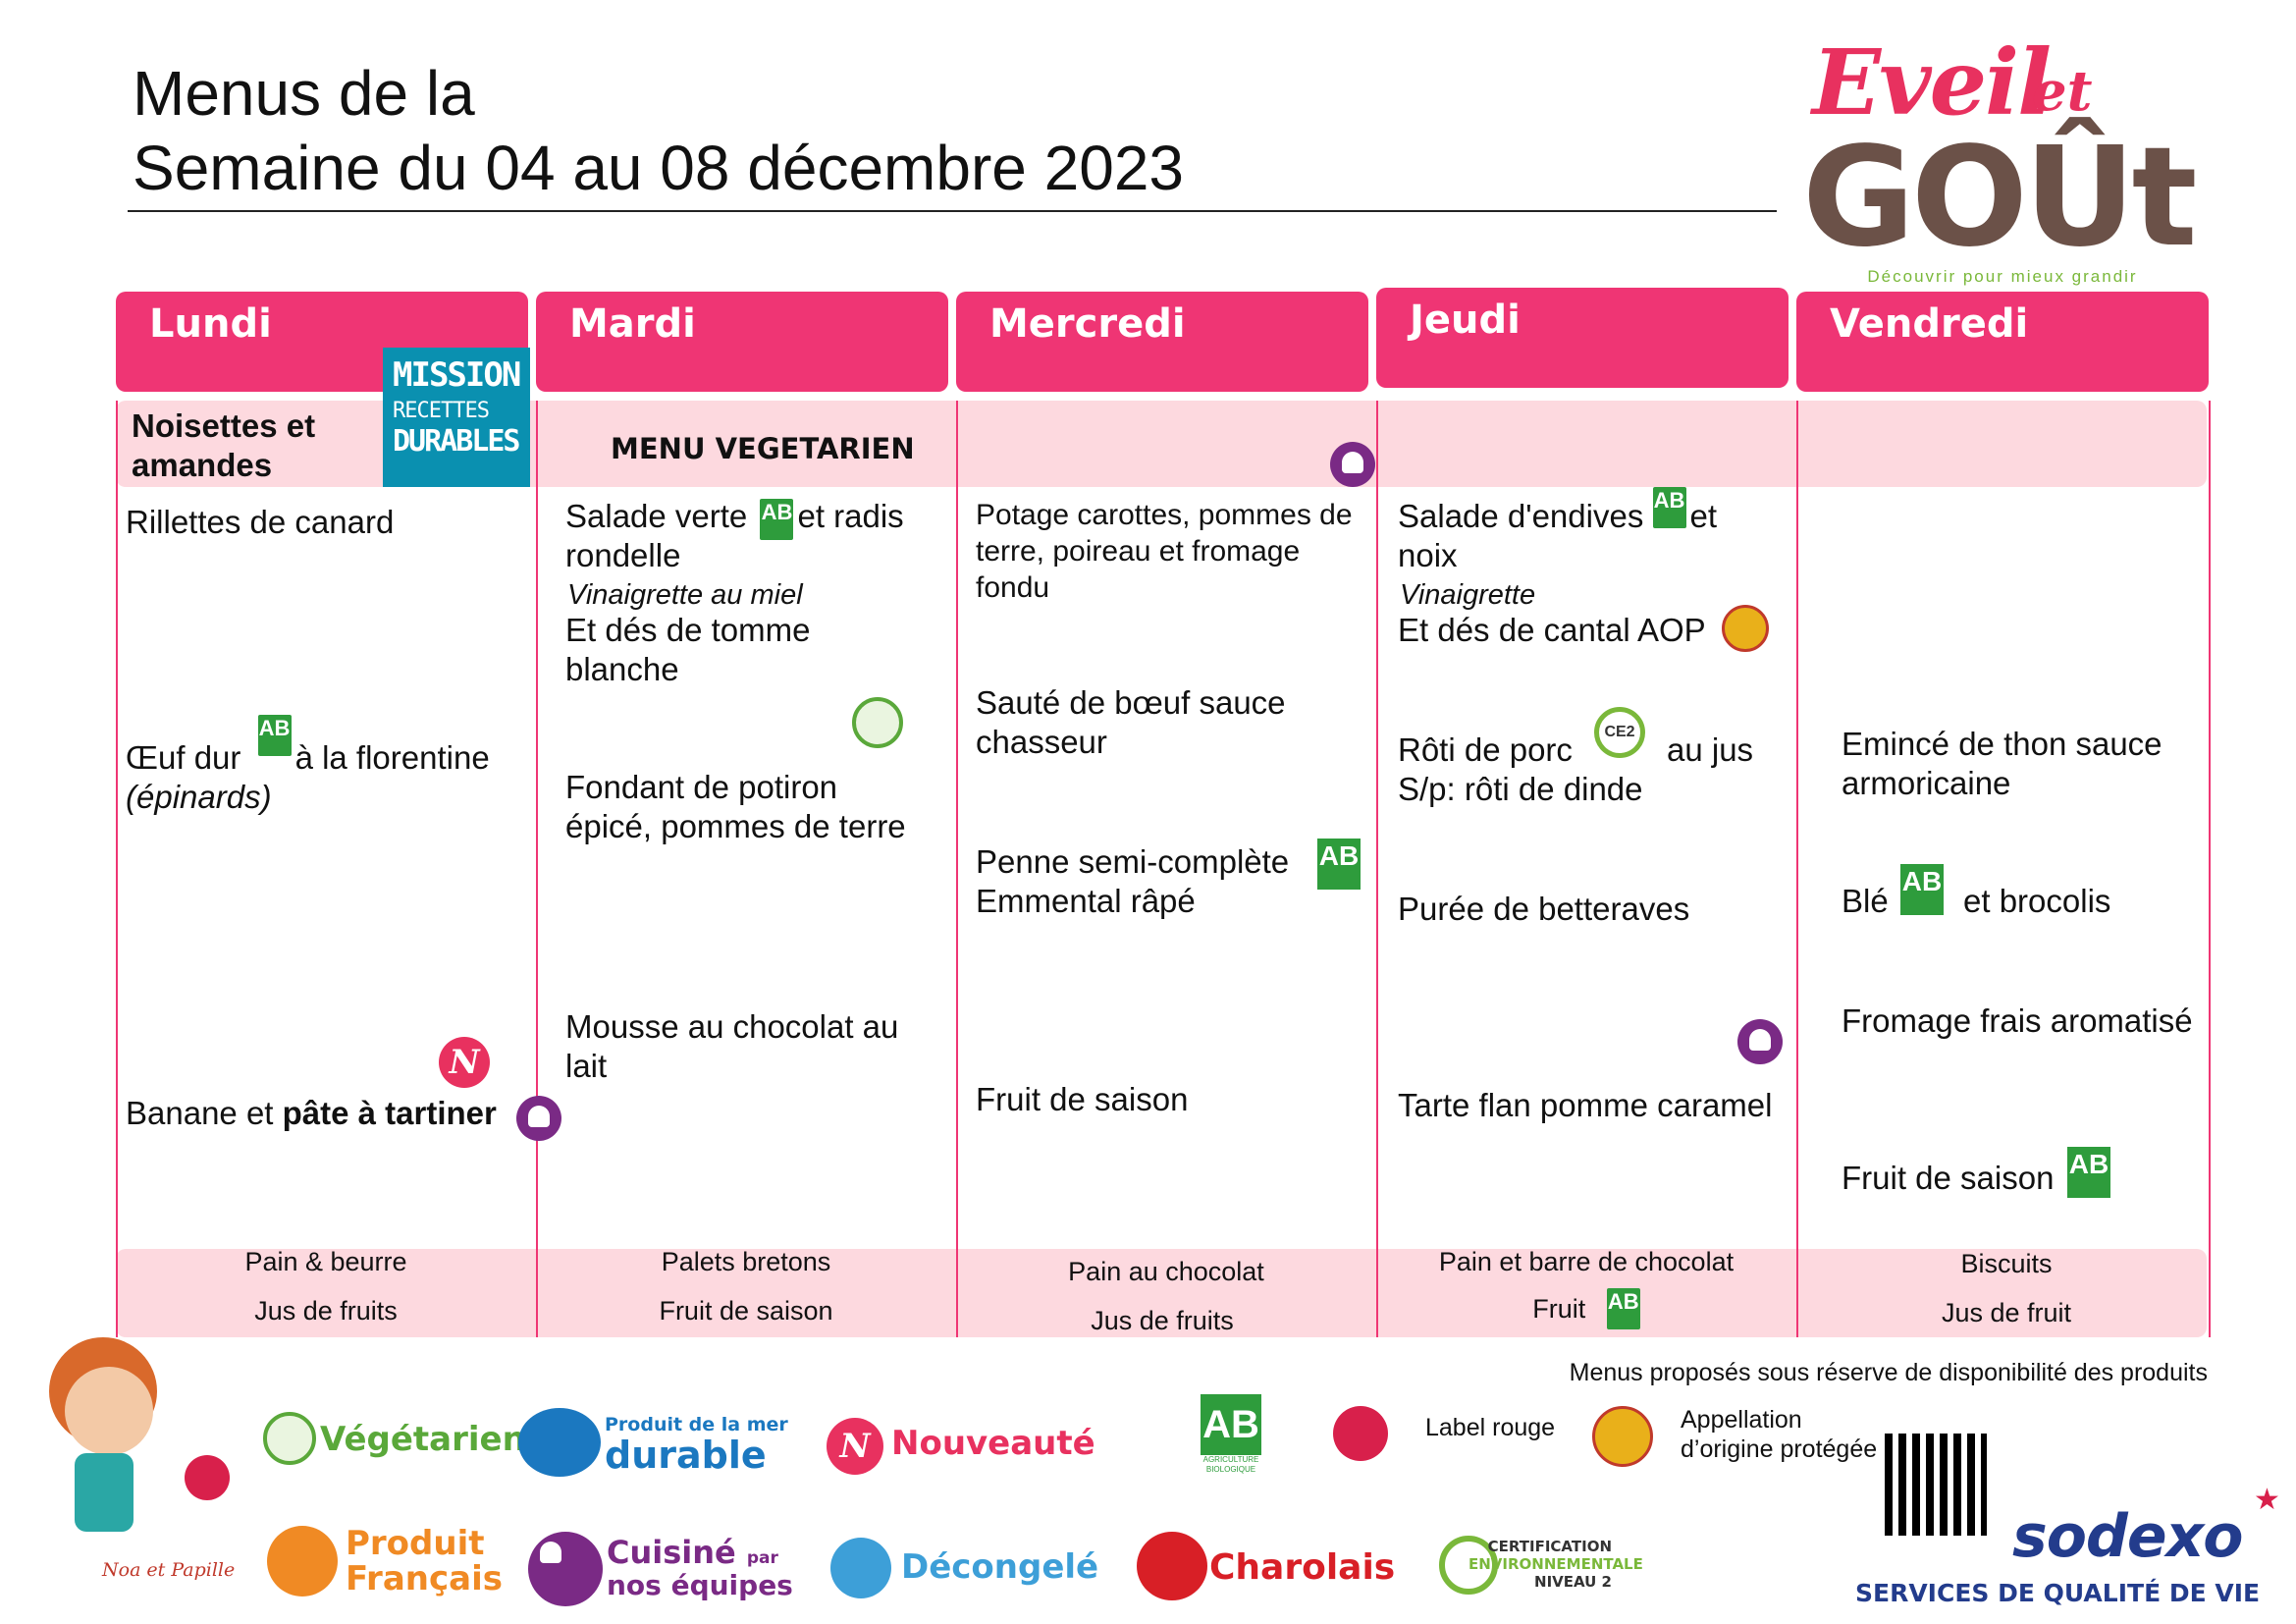 The height and width of the screenshot is (1624, 2296). I want to click on lundi-main-note: (épinards), so click(199, 797).